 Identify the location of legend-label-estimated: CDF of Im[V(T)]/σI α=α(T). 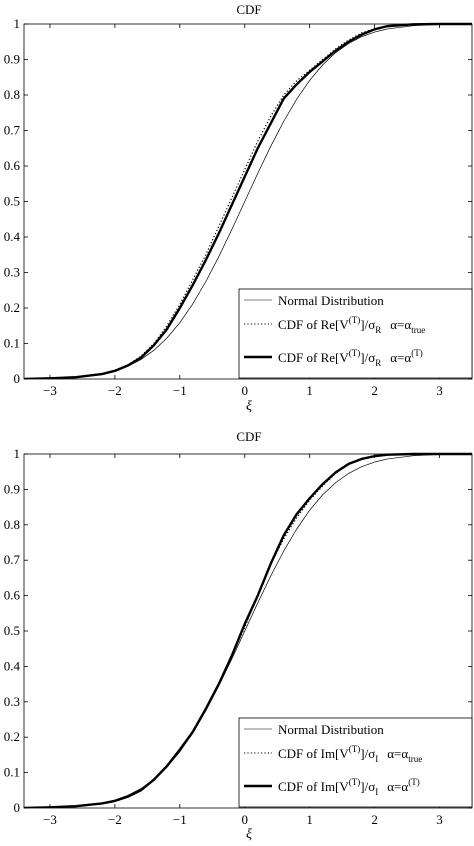
(349, 787).